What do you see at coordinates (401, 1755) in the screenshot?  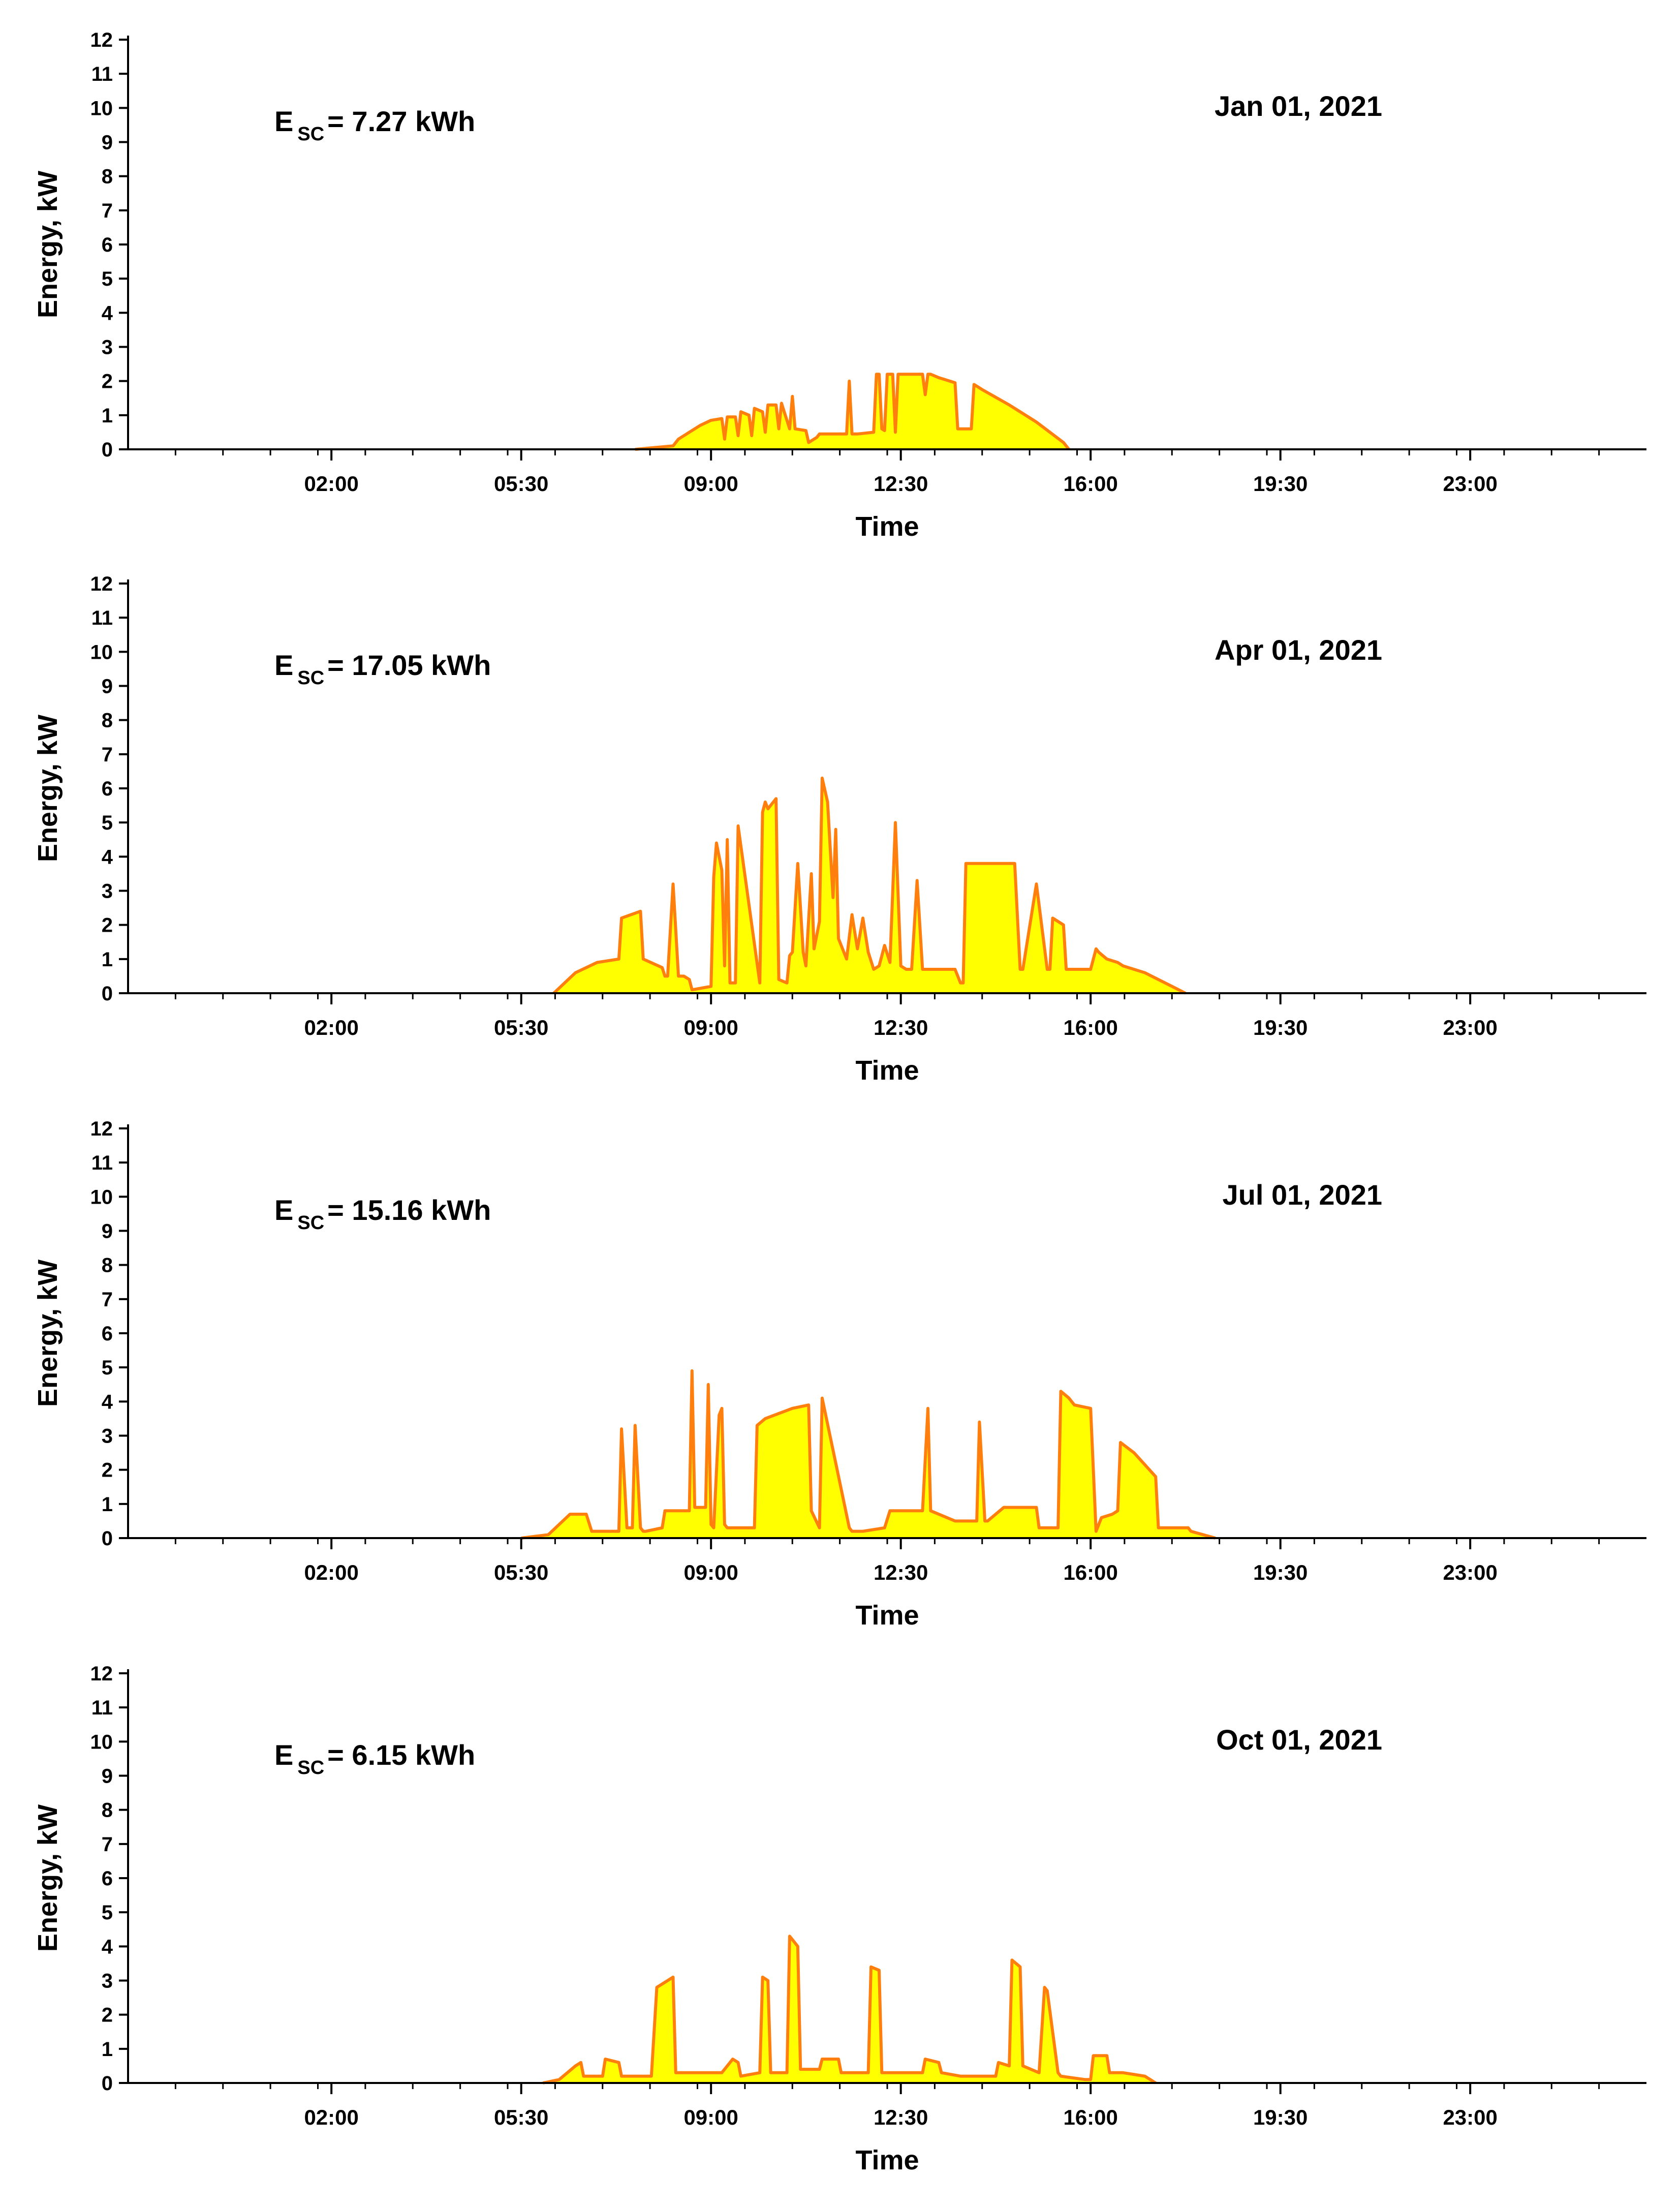 I see `annotation-value: = 6.15 kWh` at bounding box center [401, 1755].